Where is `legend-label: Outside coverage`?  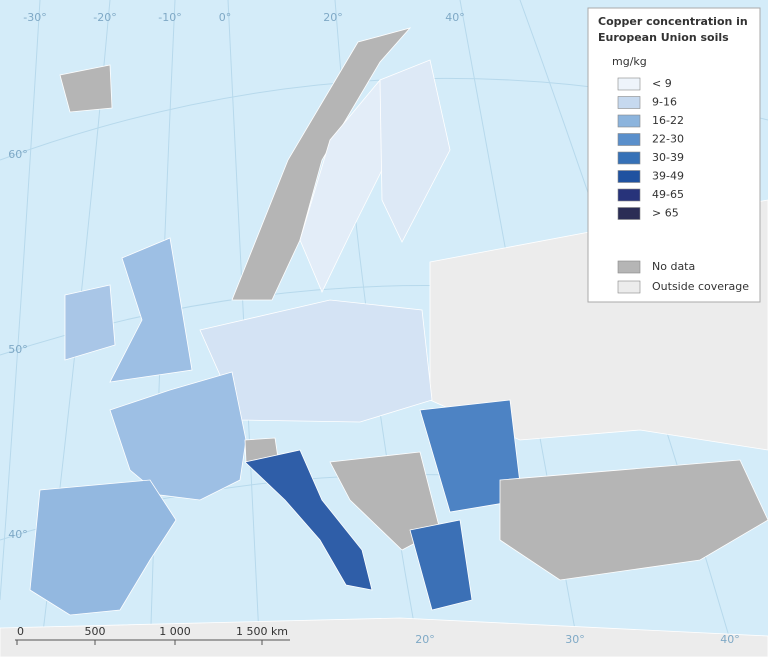 legend-label: Outside coverage is located at coordinates (700, 286).